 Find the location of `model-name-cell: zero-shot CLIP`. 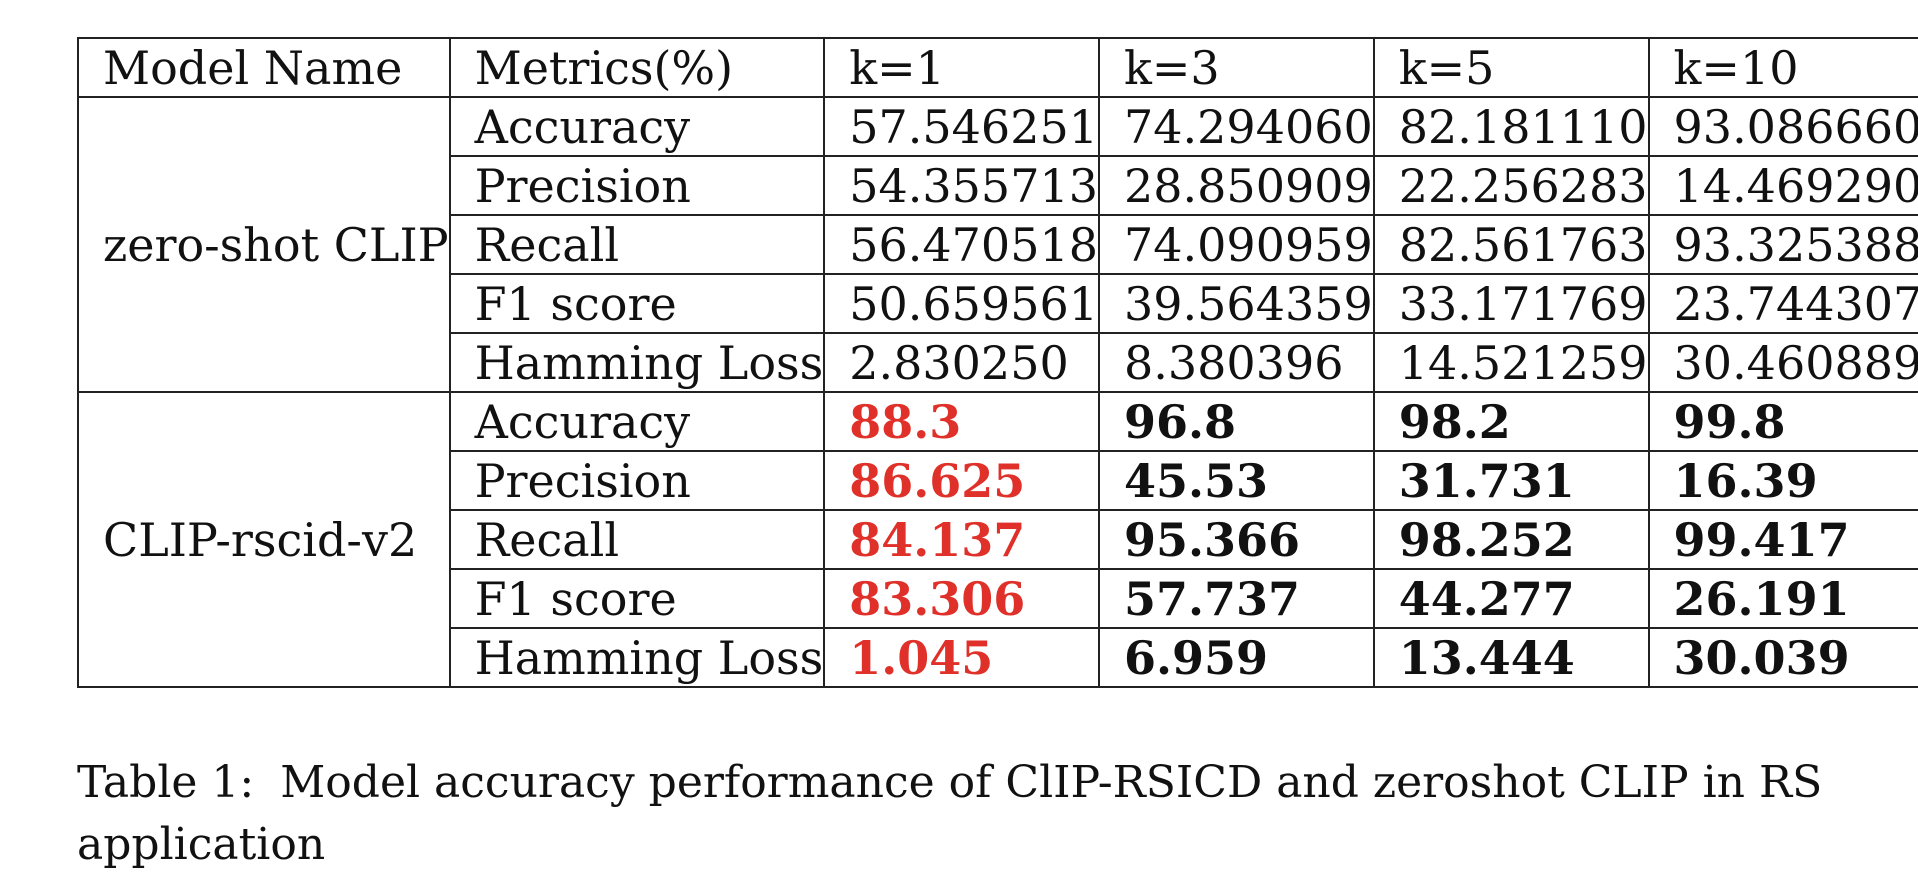

model-name-cell: zero-shot CLIP is located at coordinates (264, 244).